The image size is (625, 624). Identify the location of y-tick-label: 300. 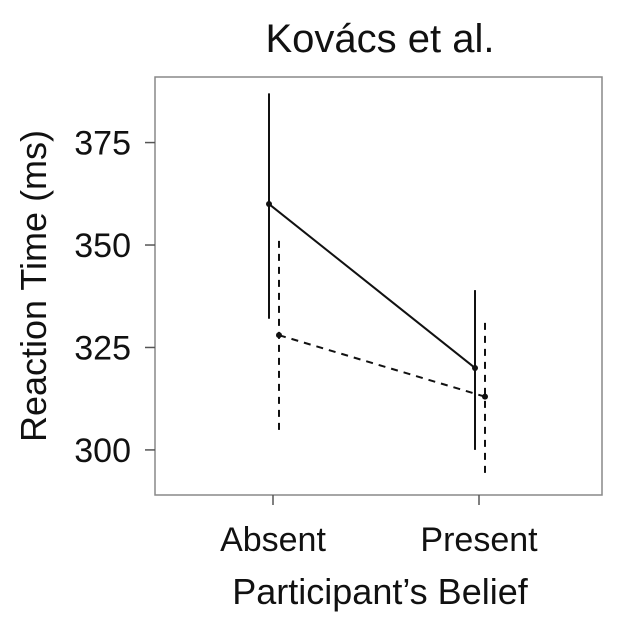
(102, 451).